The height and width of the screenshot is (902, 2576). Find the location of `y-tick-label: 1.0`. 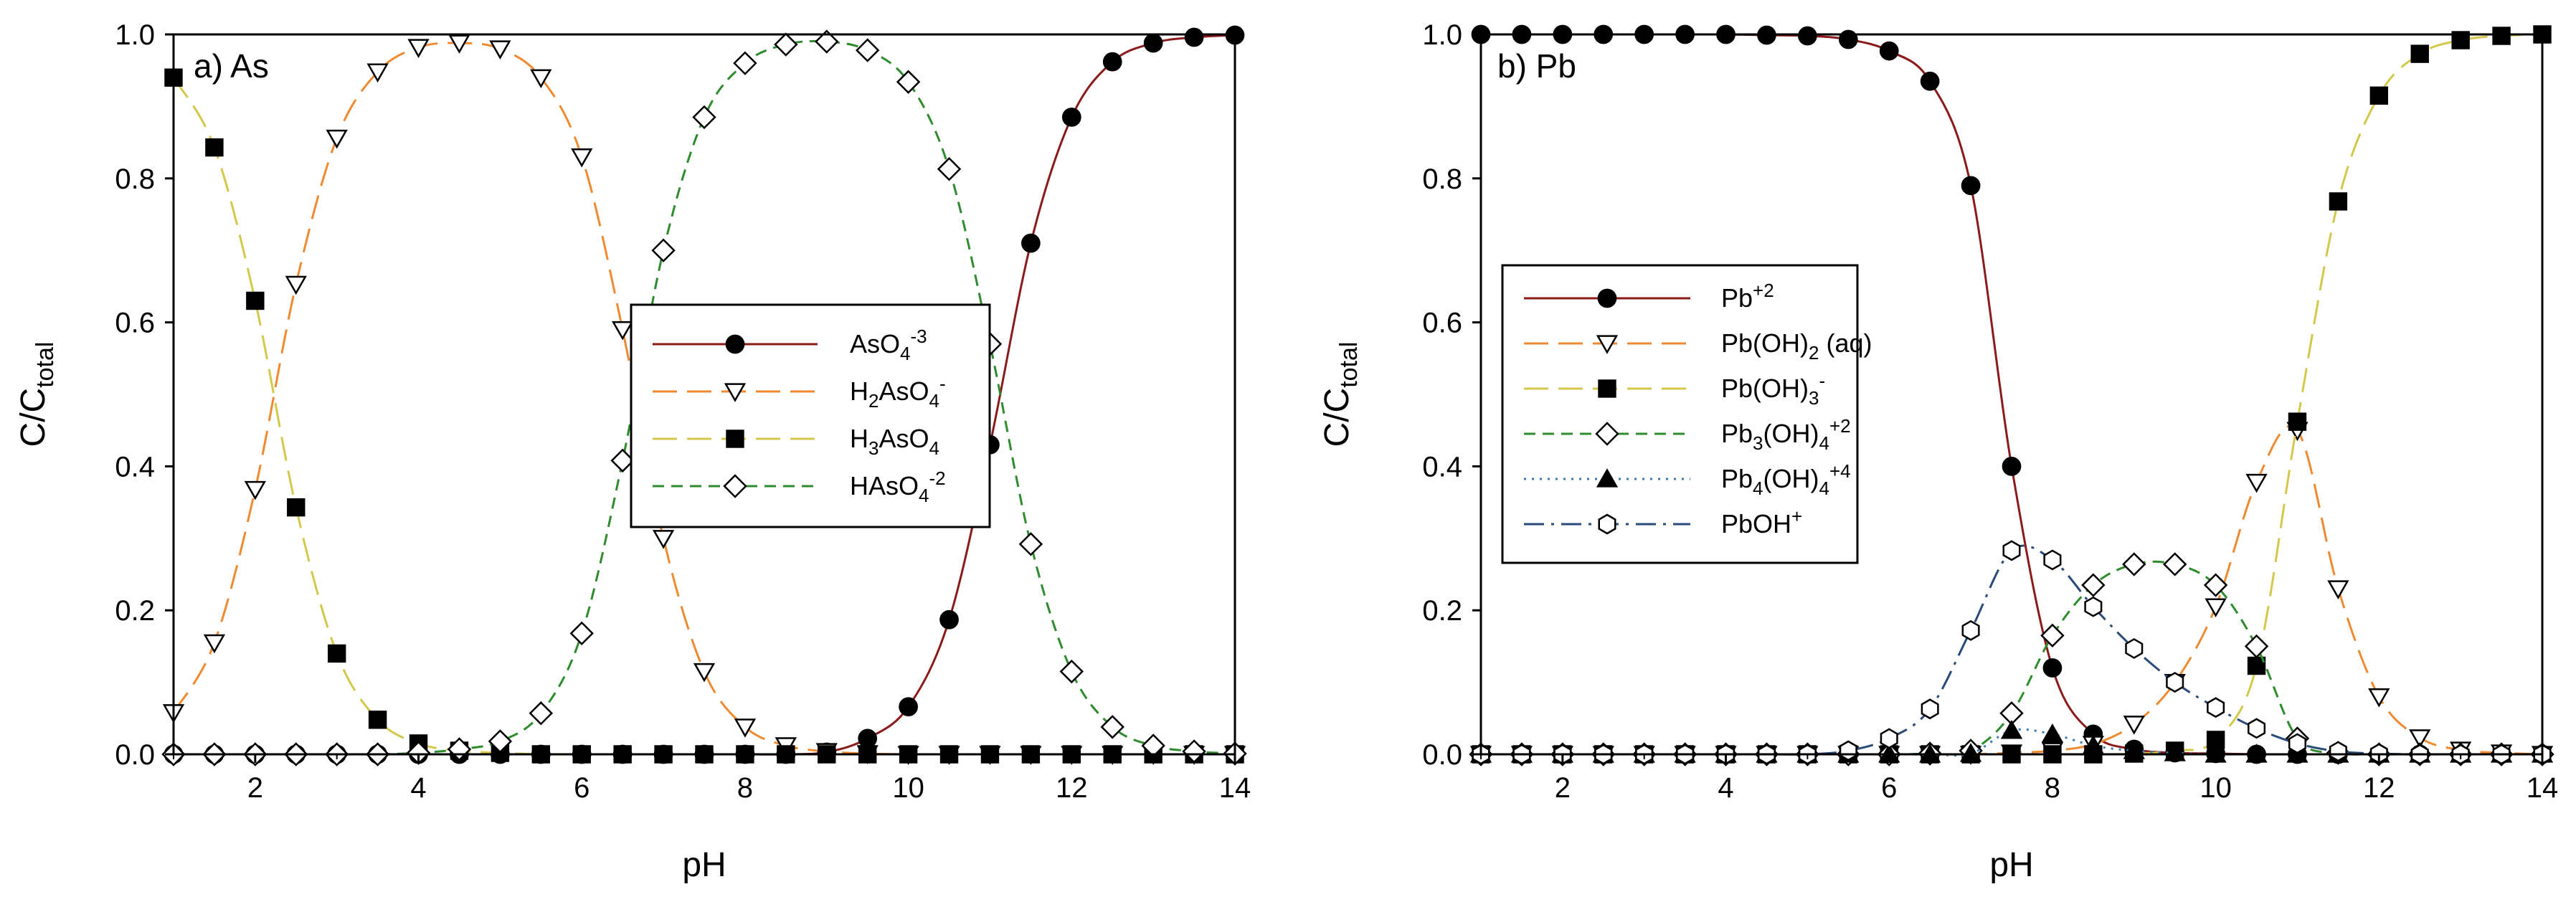

y-tick-label: 1.0 is located at coordinates (1442, 35).